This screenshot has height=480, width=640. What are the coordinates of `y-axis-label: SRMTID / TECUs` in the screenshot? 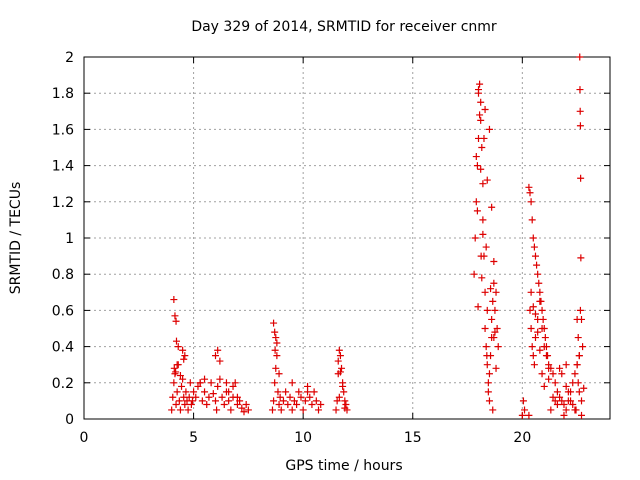 It's located at (16, 238).